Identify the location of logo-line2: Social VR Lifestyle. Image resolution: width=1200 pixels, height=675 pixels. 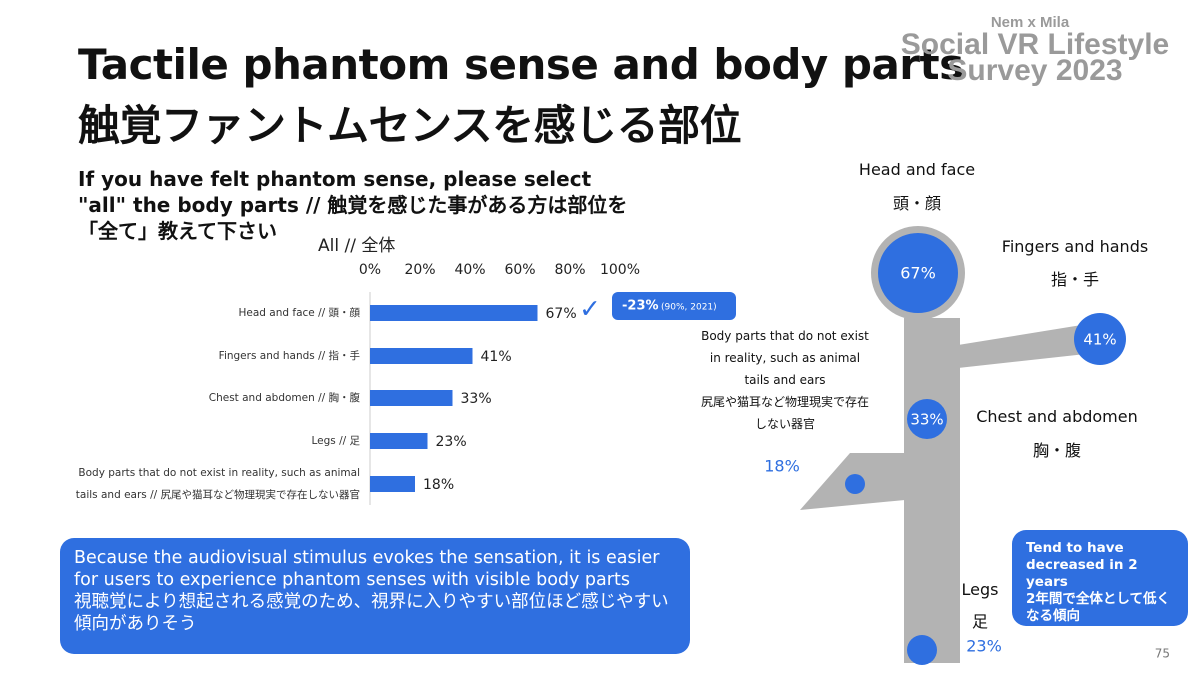
(1035, 44).